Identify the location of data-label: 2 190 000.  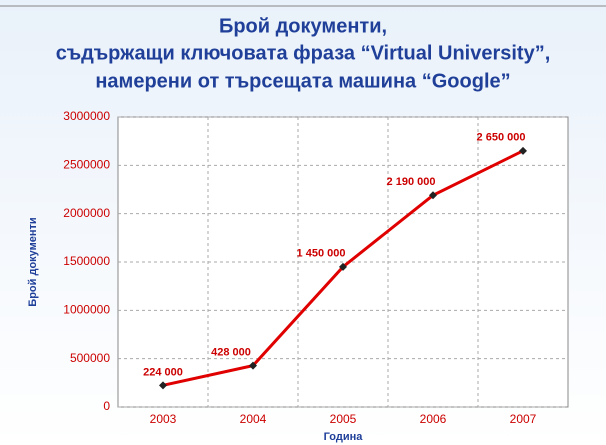
(411, 182).